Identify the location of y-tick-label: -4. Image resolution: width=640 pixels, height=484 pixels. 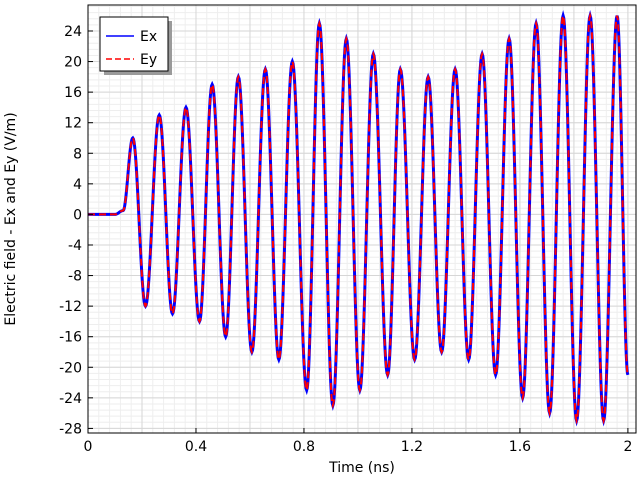
(75, 246).